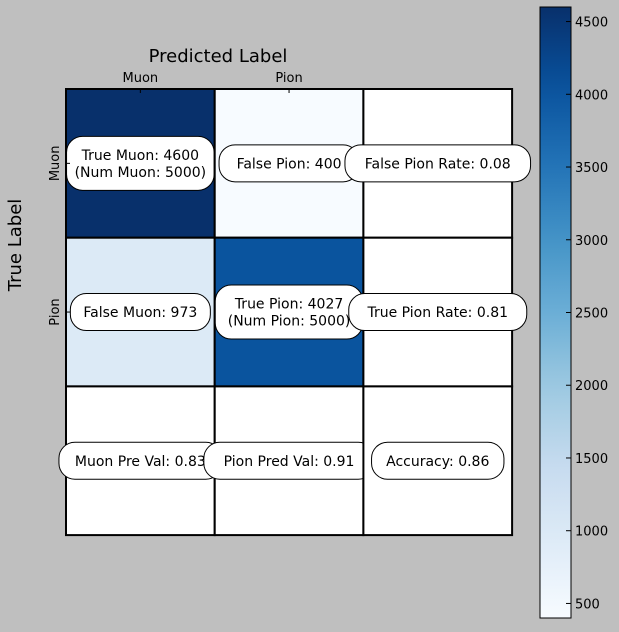 Image resolution: width=619 pixels, height=632 pixels. What do you see at coordinates (591, 386) in the screenshot?
I see `colorbar-tick-label: 2000` at bounding box center [591, 386].